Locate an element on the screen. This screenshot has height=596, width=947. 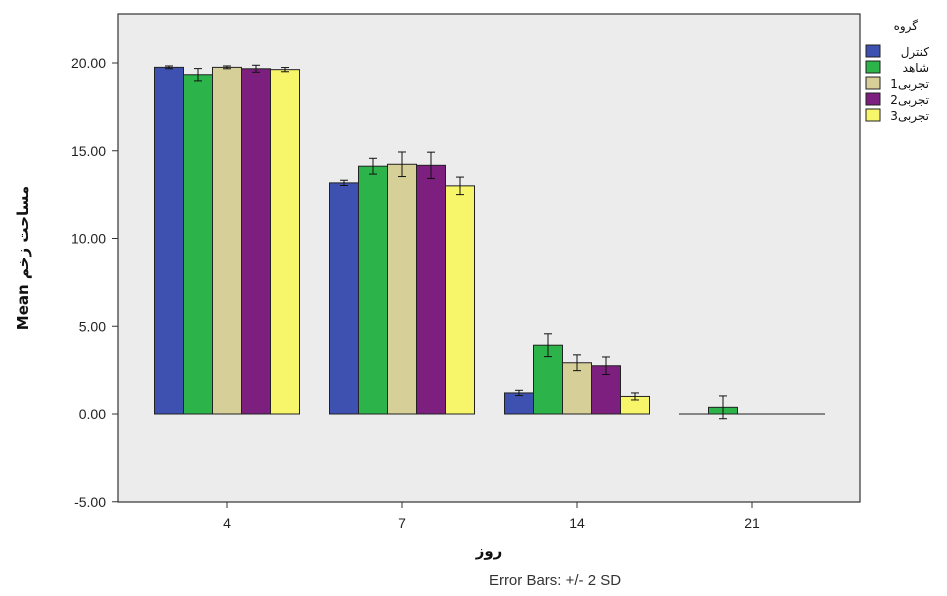
y-tick-label: 20.00 is located at coordinates (88, 63).